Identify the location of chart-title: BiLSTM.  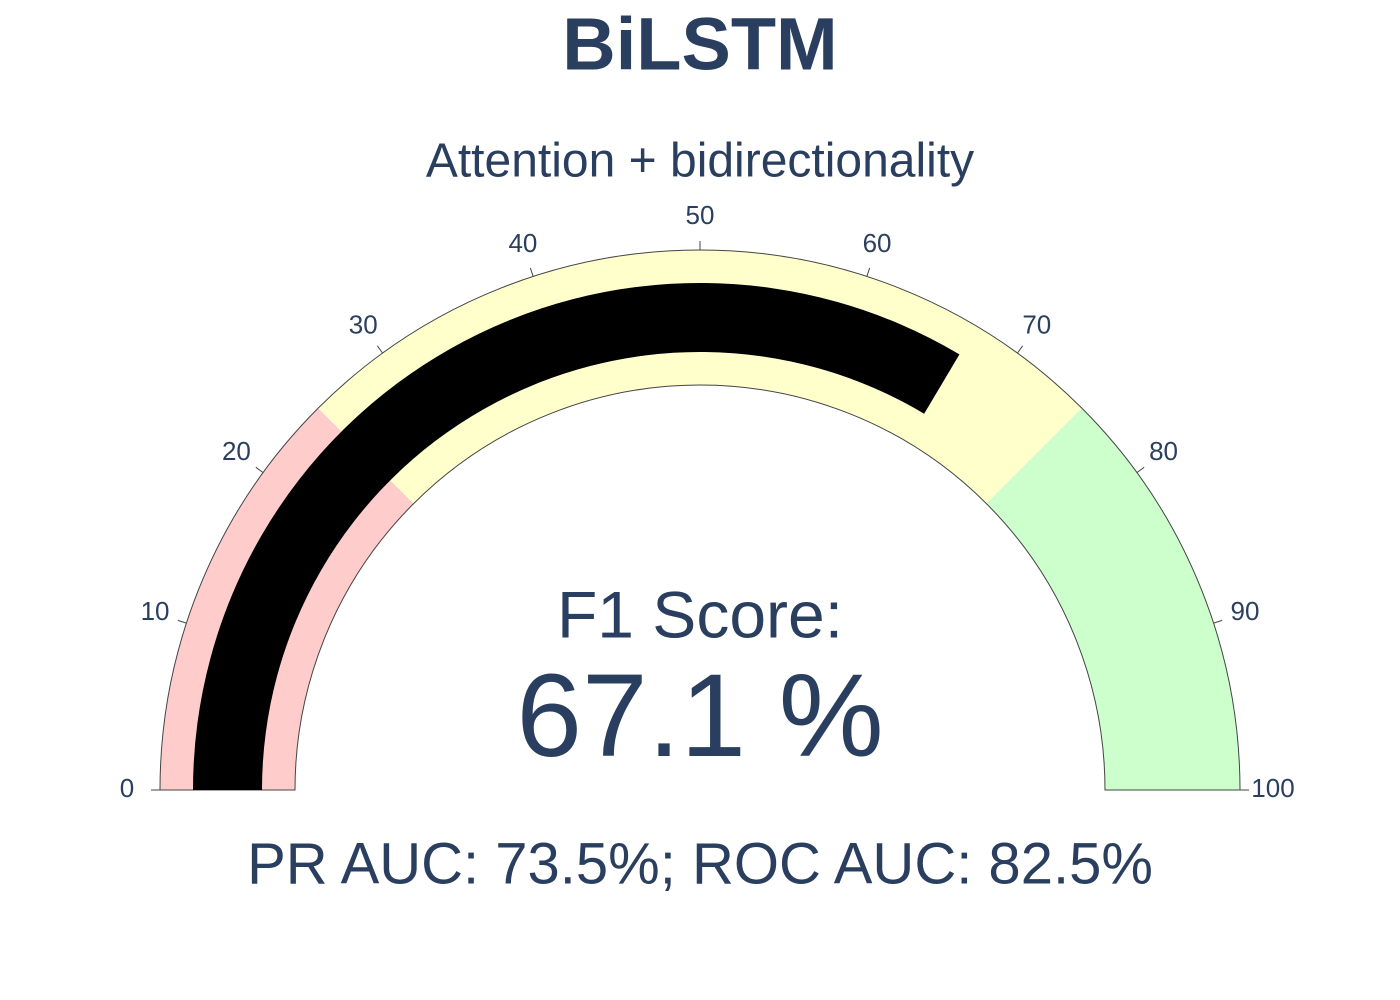
(699, 44).